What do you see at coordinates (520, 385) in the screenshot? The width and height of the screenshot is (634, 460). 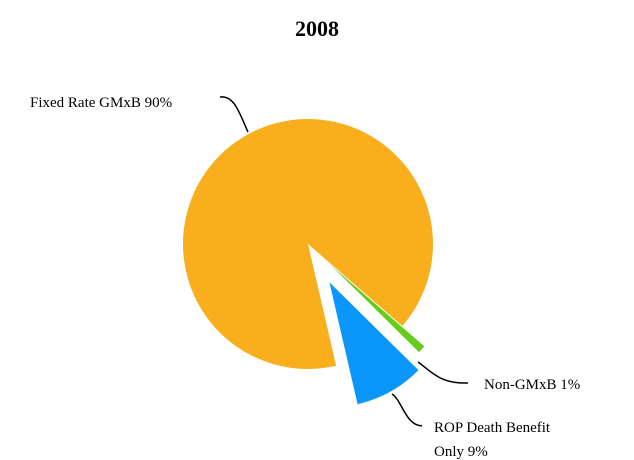 I see `slice-label-name: Non-GMxB` at bounding box center [520, 385].